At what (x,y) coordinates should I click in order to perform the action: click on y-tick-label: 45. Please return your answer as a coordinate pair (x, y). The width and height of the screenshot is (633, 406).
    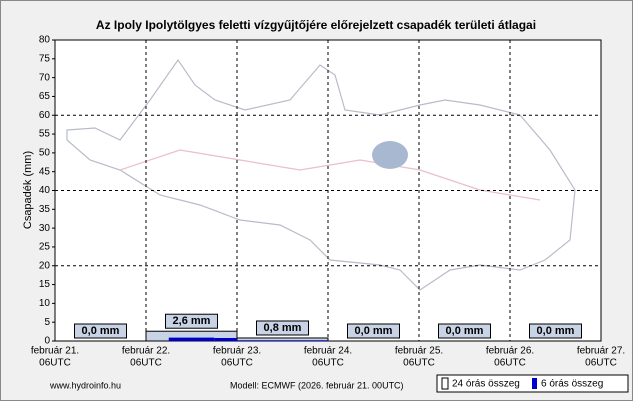
    Looking at the image, I should click on (45, 171).